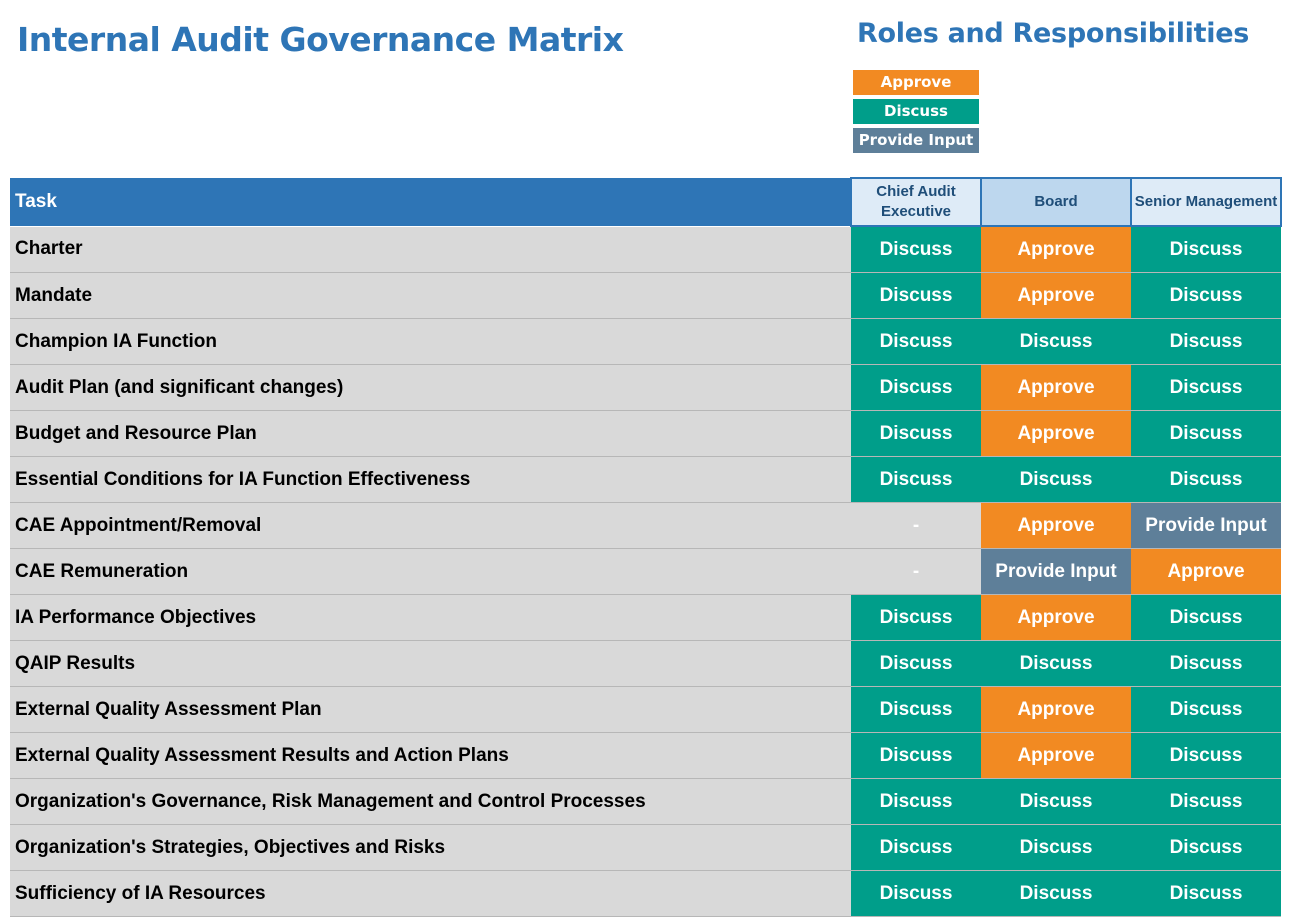  I want to click on table-row: CAE Remuneration - Provide Input Approve, so click(645, 571).